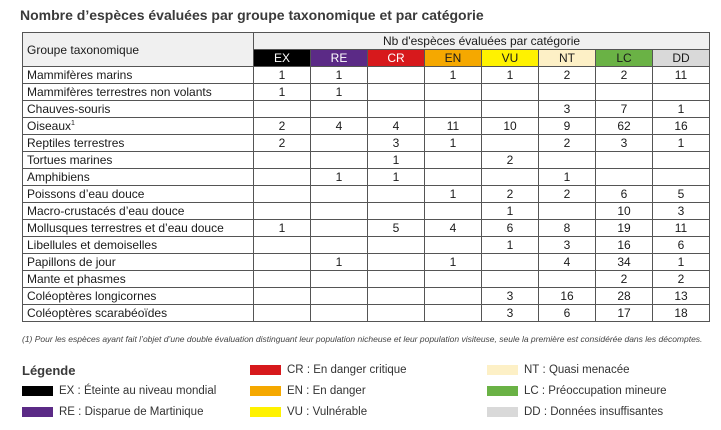  What do you see at coordinates (624, 211) in the screenshot?
I see `count-cell-lc: 10` at bounding box center [624, 211].